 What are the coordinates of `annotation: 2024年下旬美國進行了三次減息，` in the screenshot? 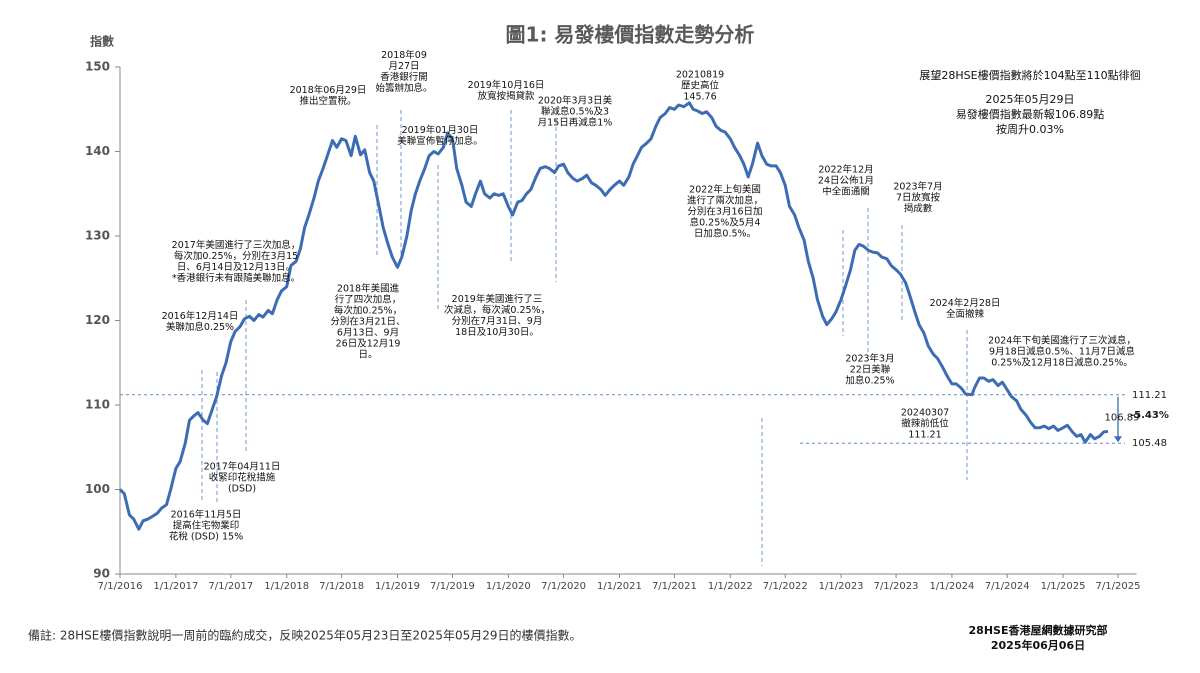 It's located at (1062, 341).